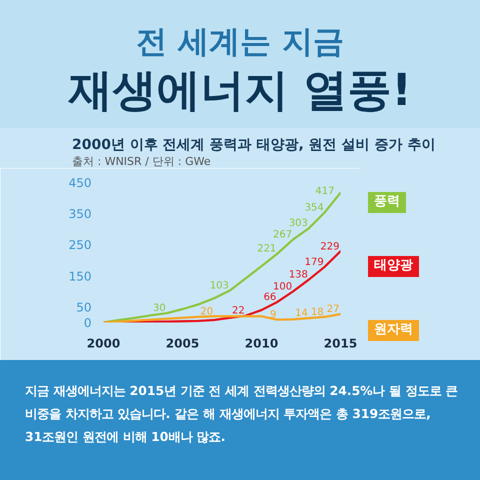 The height and width of the screenshot is (480, 480). What do you see at coordinates (240, 70) in the screenshot?
I see `chart-title: 전 세계는 지금 재생에너지 열풍!` at bounding box center [240, 70].